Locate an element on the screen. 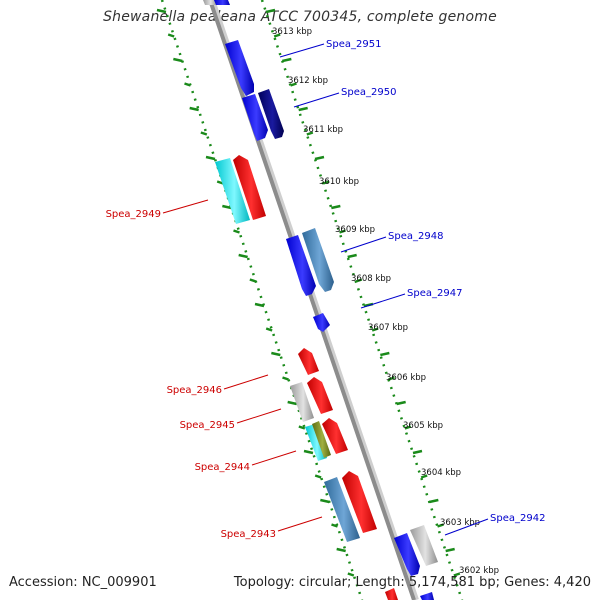 The width and height of the screenshot is (600, 600). gene-label-spea-2946: Spea_2946 is located at coordinates (194, 390).